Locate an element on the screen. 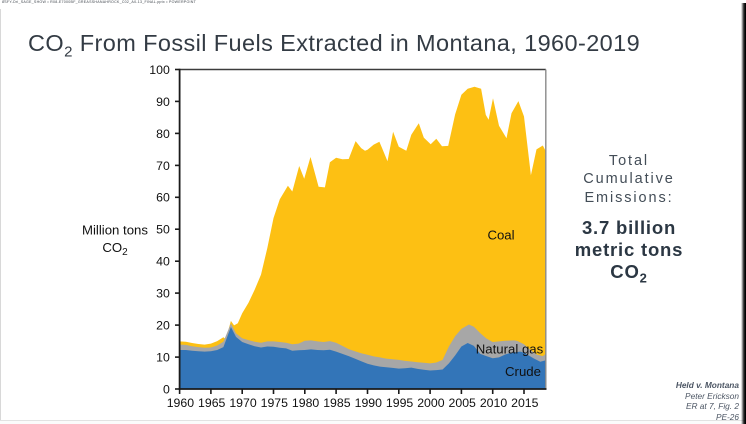 The width and height of the screenshot is (746, 424). svg-text: 2010 is located at coordinates (494, 403).